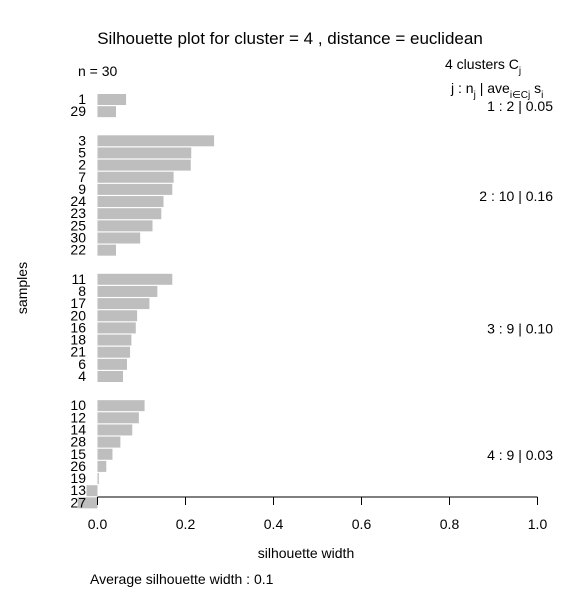 The height and width of the screenshot is (616, 576). Describe the element at coordinates (82, 99) in the screenshot. I see `sample-label-1: 1` at that location.